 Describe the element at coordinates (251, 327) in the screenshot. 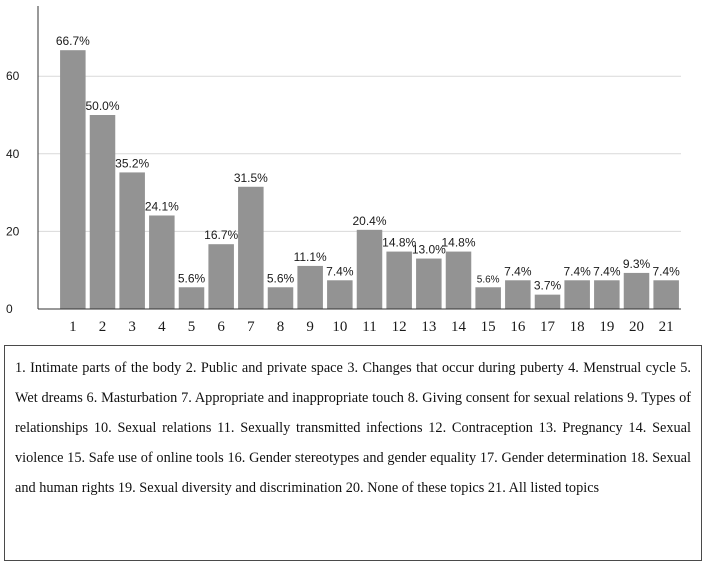

I see `x-tick-label-7: 7` at that location.